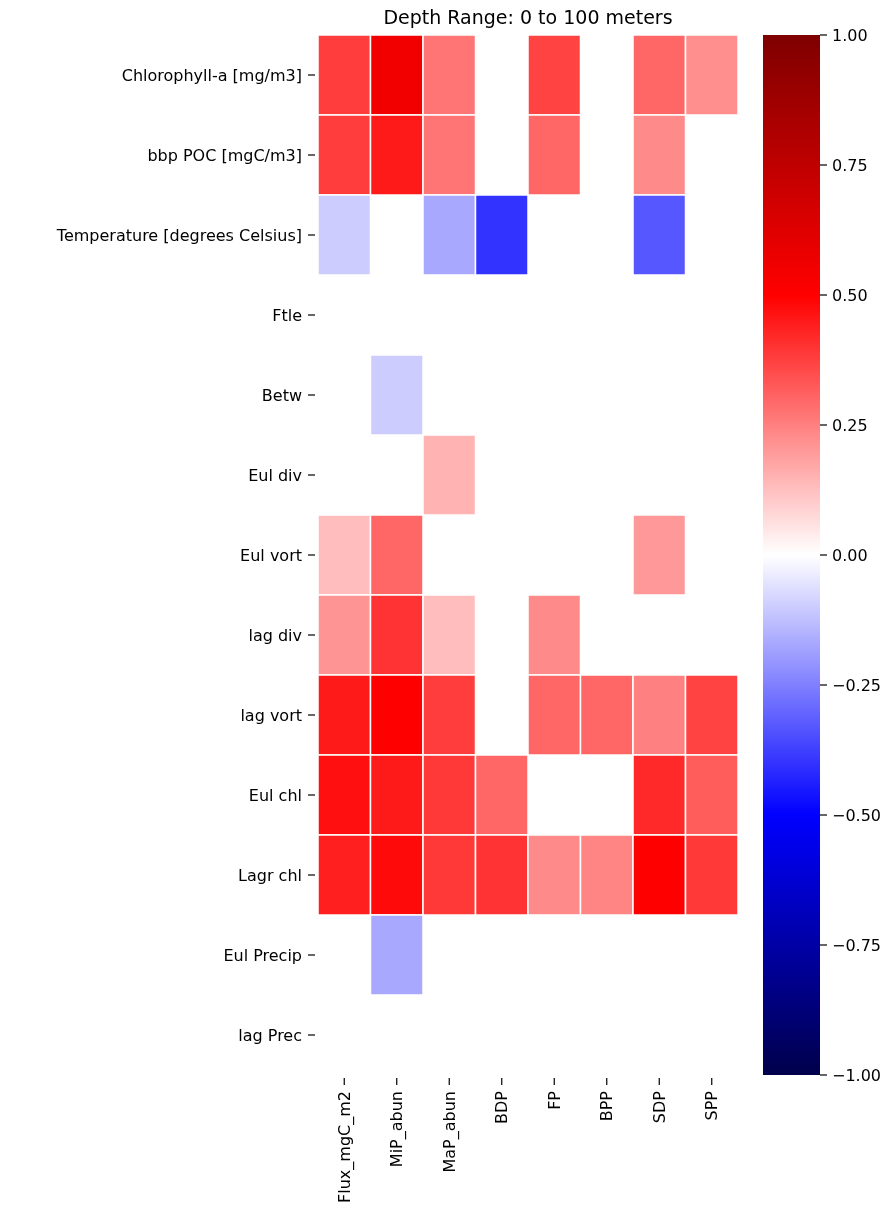  What do you see at coordinates (554, 1100) in the screenshot?
I see `x-tick-label: FP` at bounding box center [554, 1100].